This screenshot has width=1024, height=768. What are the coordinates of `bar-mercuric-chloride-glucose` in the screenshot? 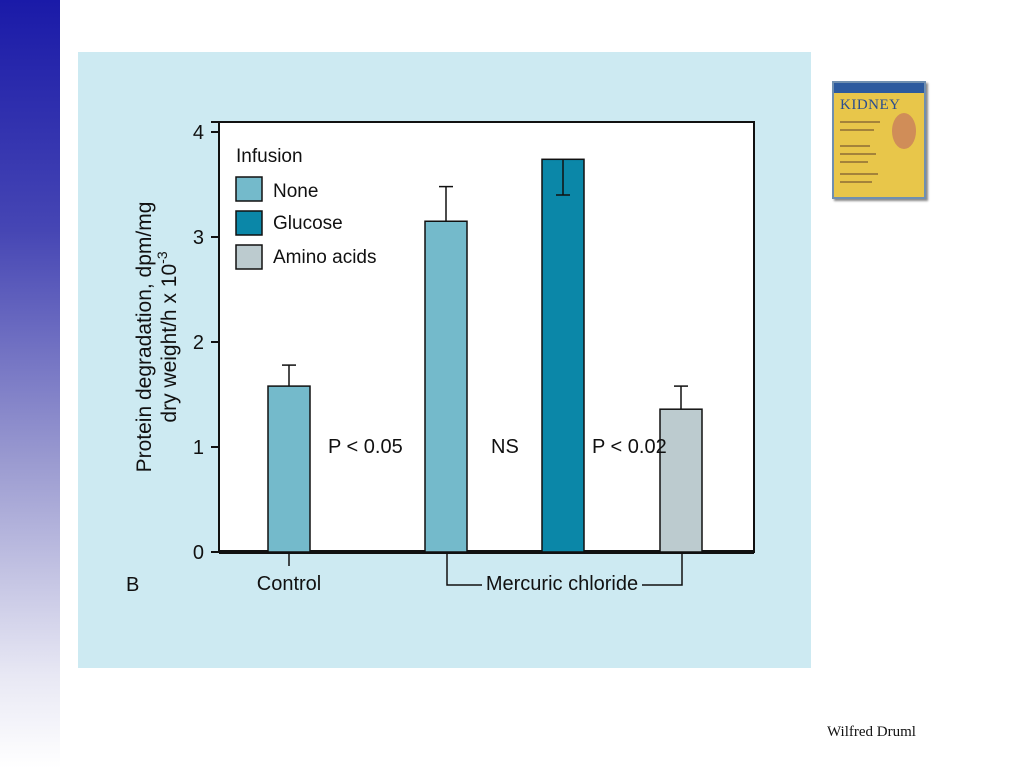 It's located at (563, 355).